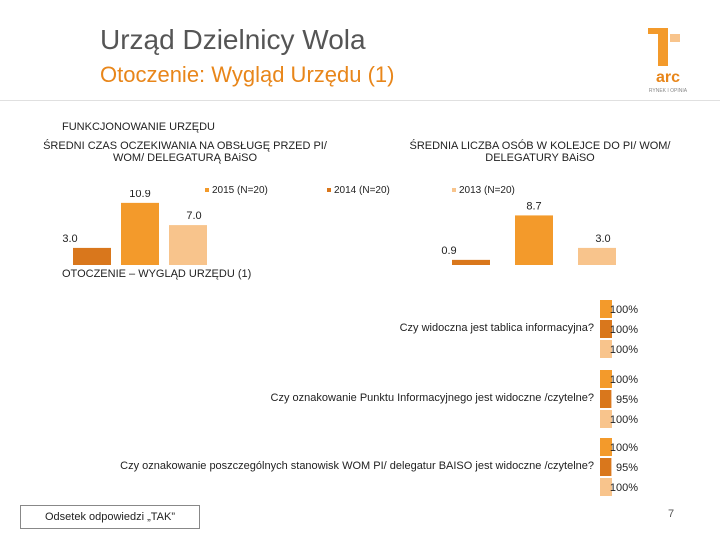 The height and width of the screenshot is (540, 720). Describe the element at coordinates (138, 127) in the screenshot. I see `section-heading-functioning: FUNKCJONOWANIE URZĘDU` at that location.